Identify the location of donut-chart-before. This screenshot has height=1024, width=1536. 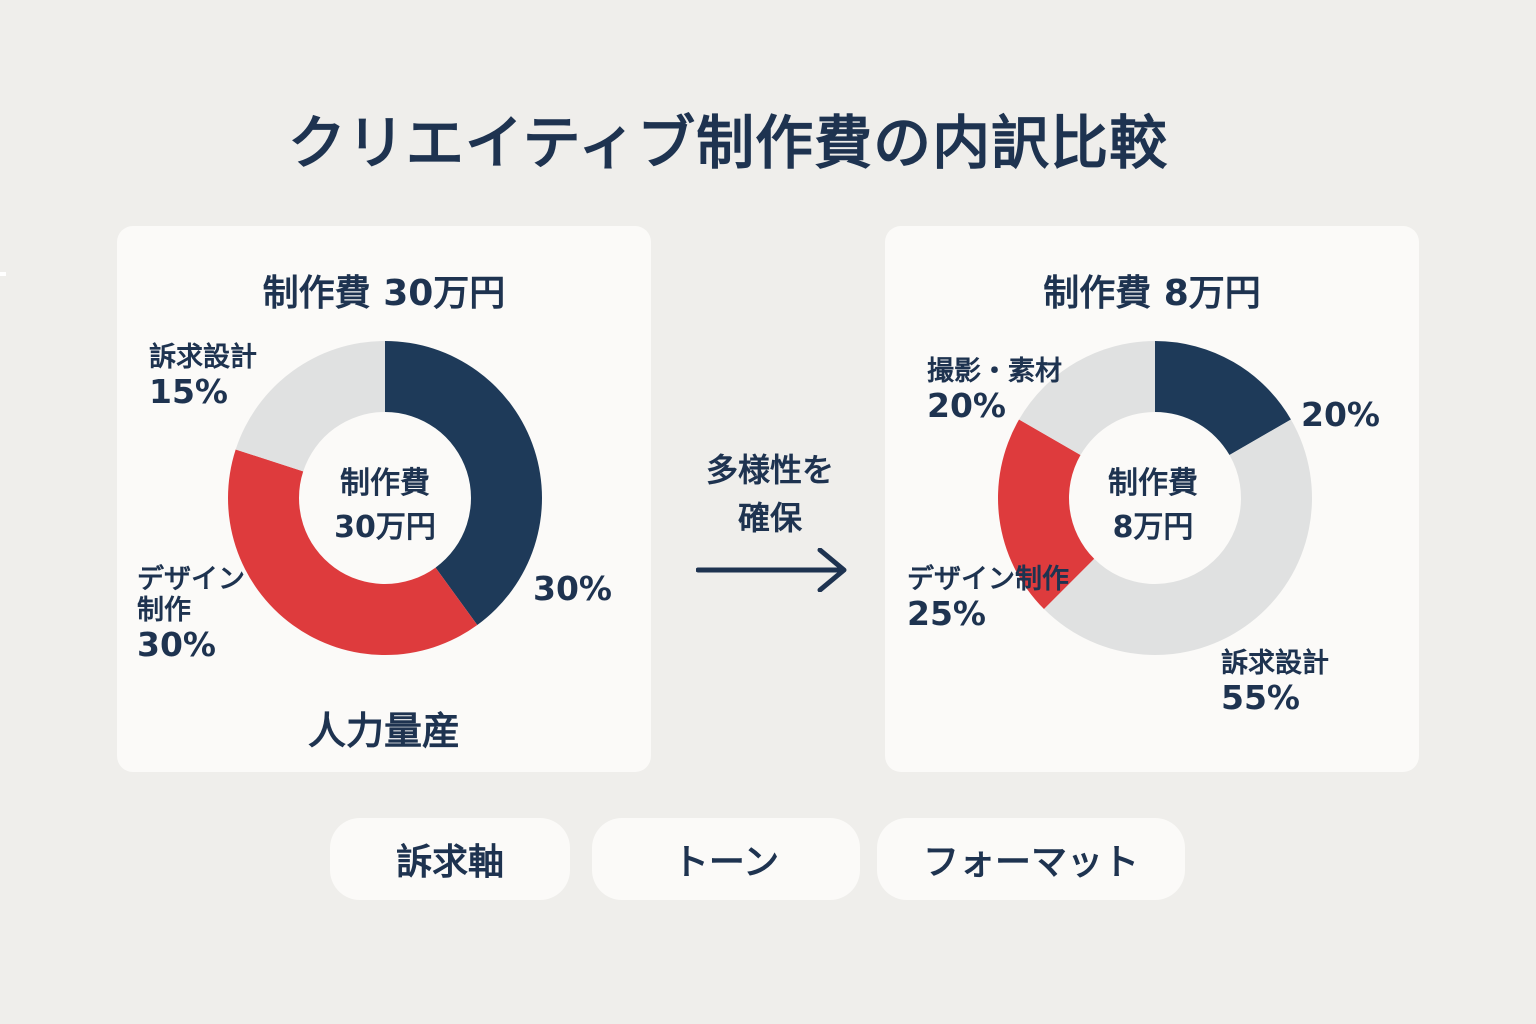
(385, 498).